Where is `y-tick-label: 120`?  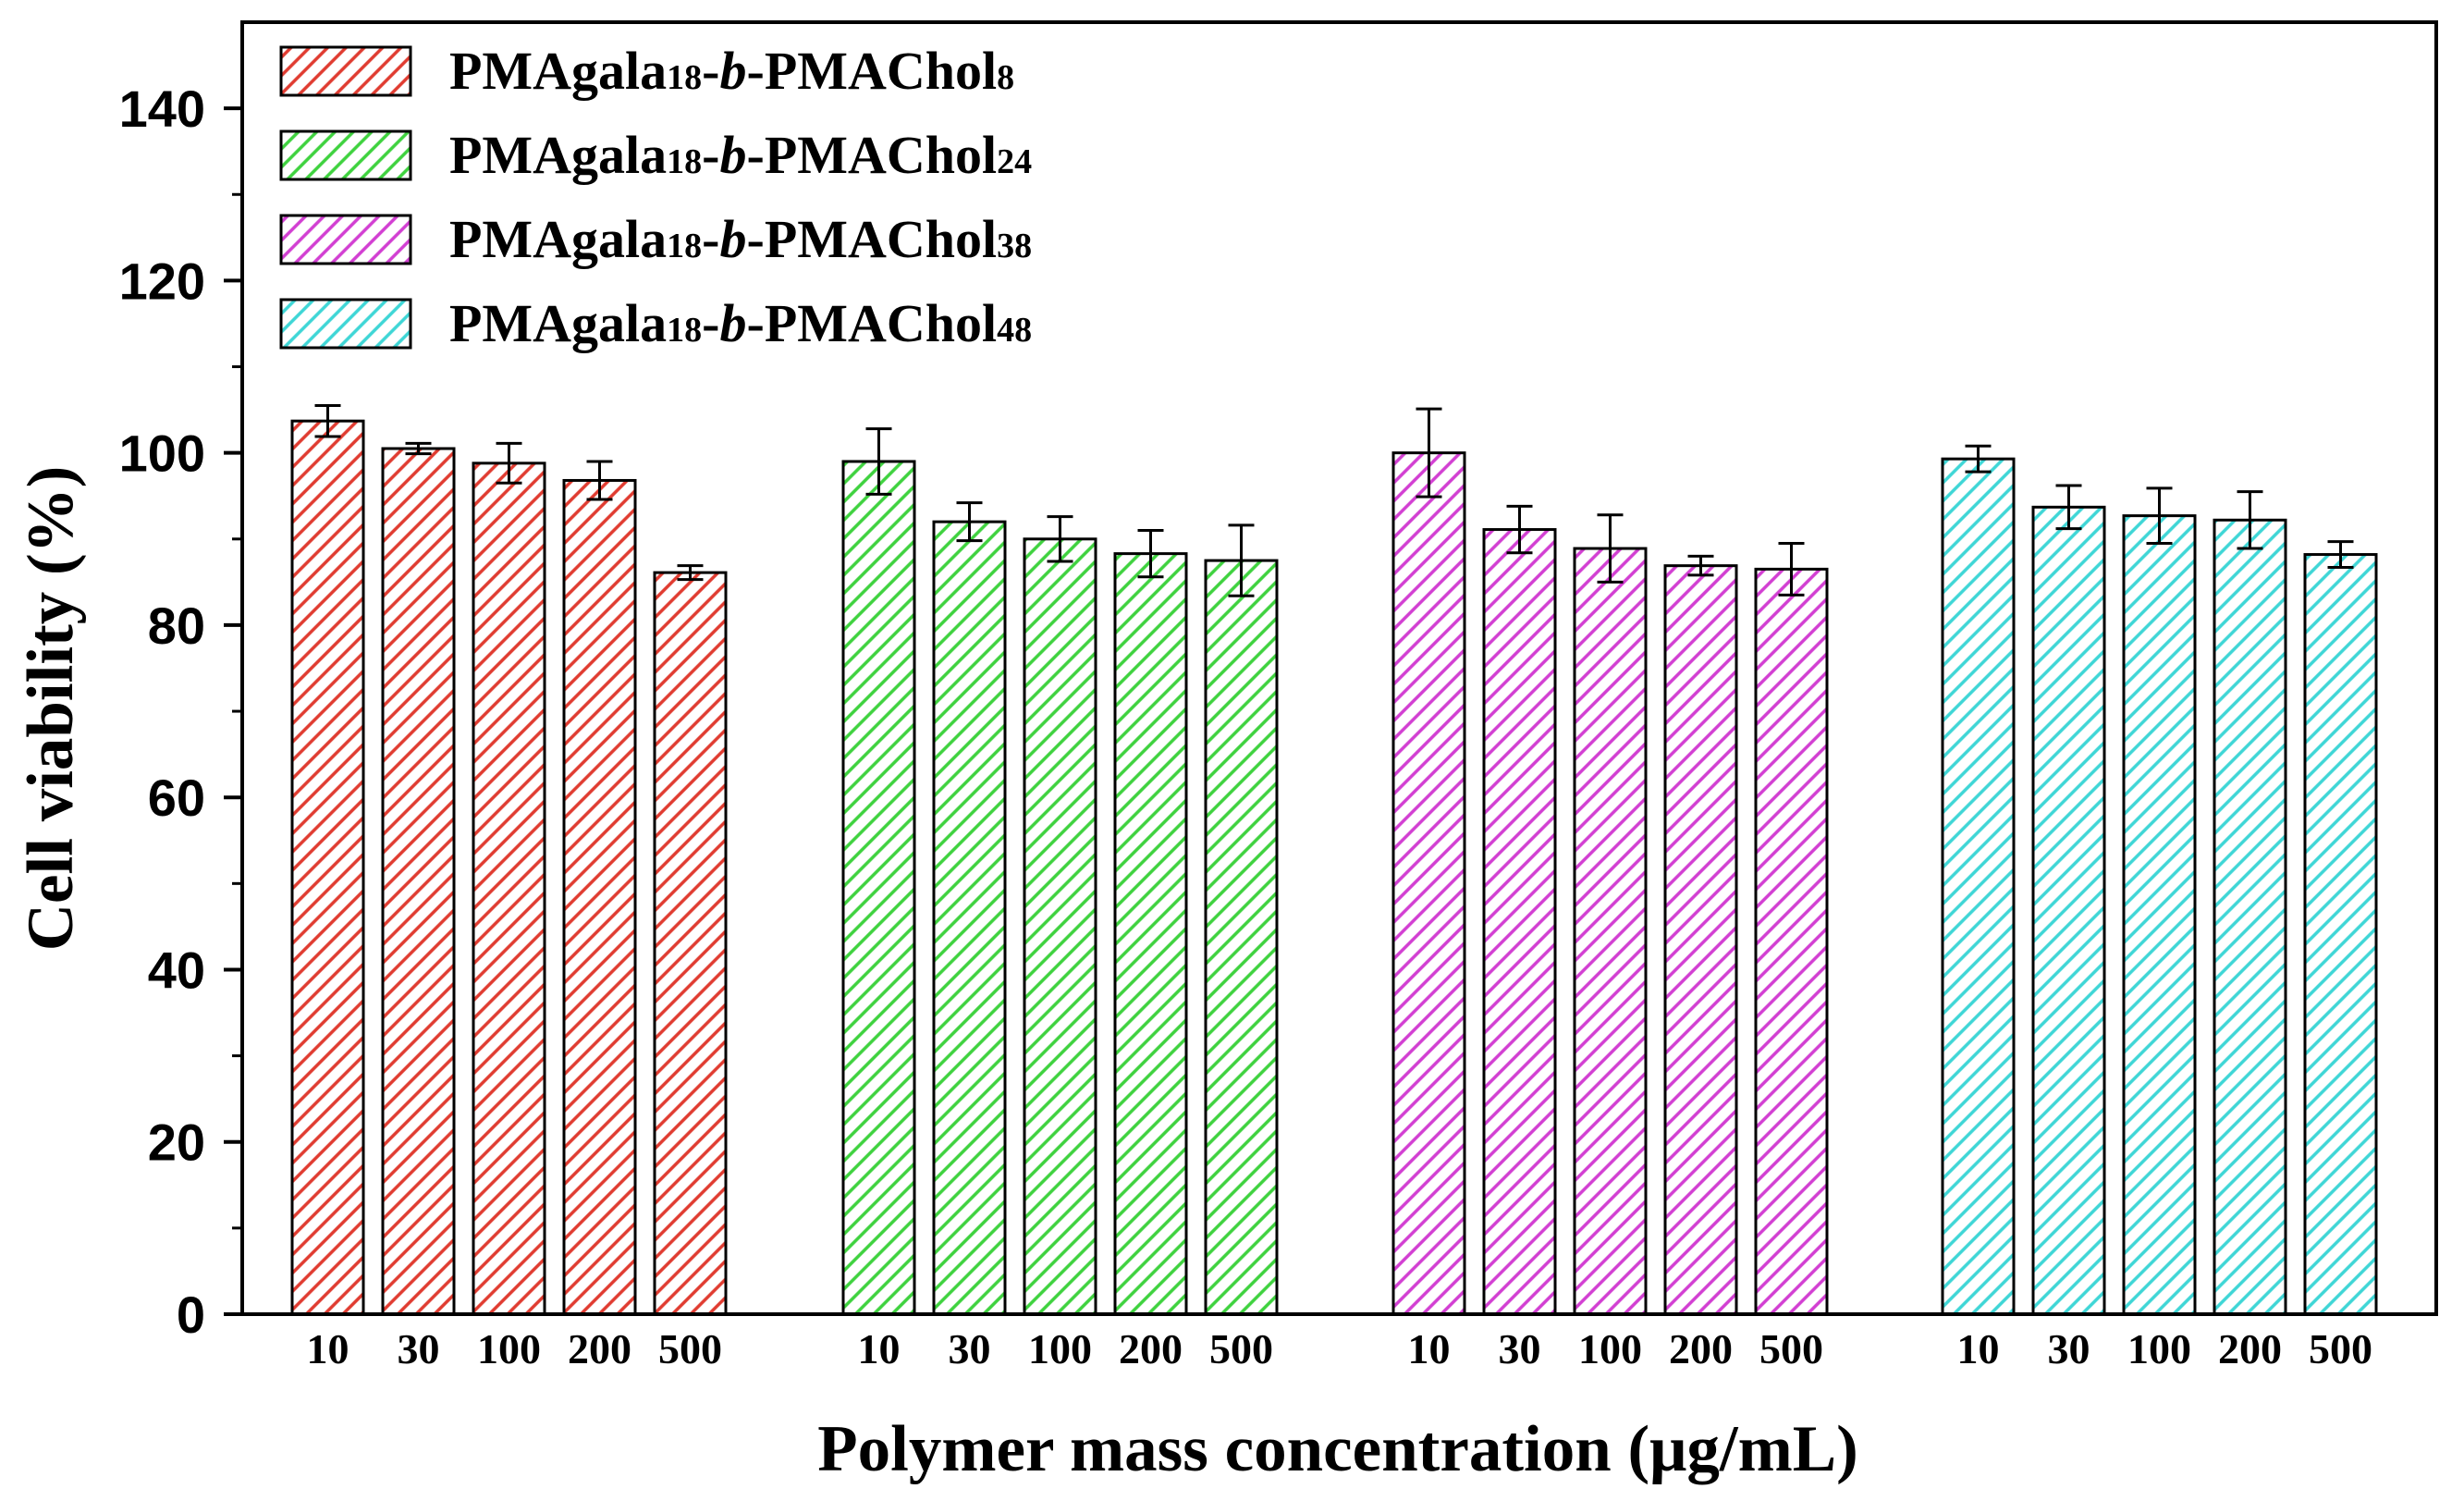
y-tick-label: 120 is located at coordinates (162, 281).